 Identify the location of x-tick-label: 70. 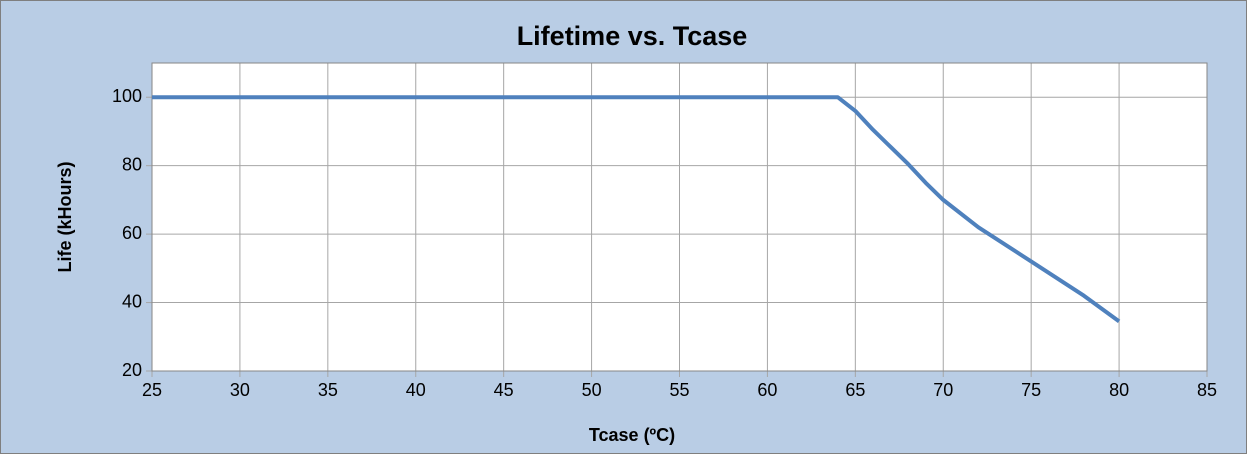
(943, 390).